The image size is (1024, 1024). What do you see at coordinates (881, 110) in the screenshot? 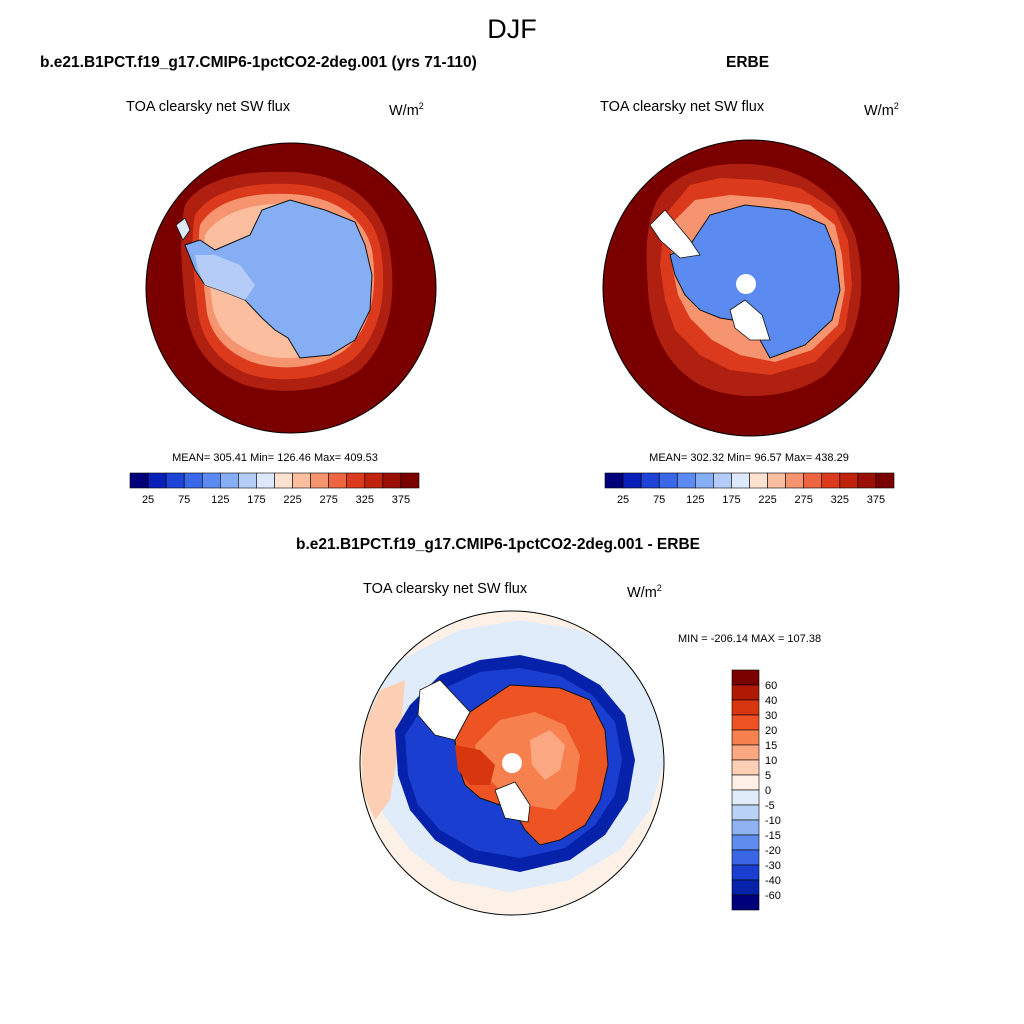
I see `obs-units-label: W/m2` at bounding box center [881, 110].